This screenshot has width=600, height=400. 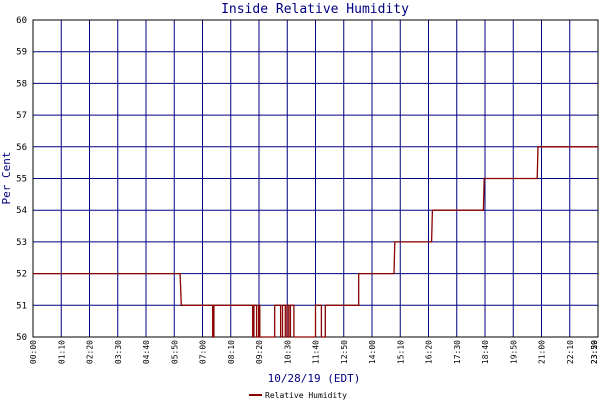 What do you see at coordinates (485, 352) in the screenshot?
I see `x-tick-label: 18:40` at bounding box center [485, 352].